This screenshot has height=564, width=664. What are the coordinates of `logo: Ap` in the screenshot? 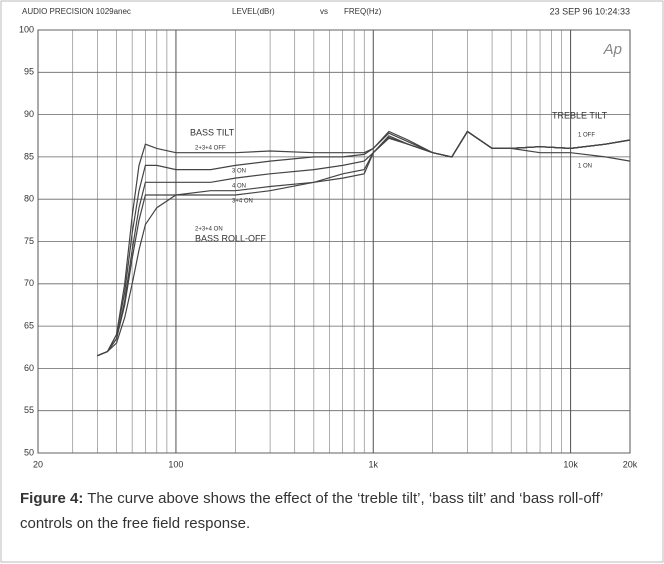 It's located at (612, 49).